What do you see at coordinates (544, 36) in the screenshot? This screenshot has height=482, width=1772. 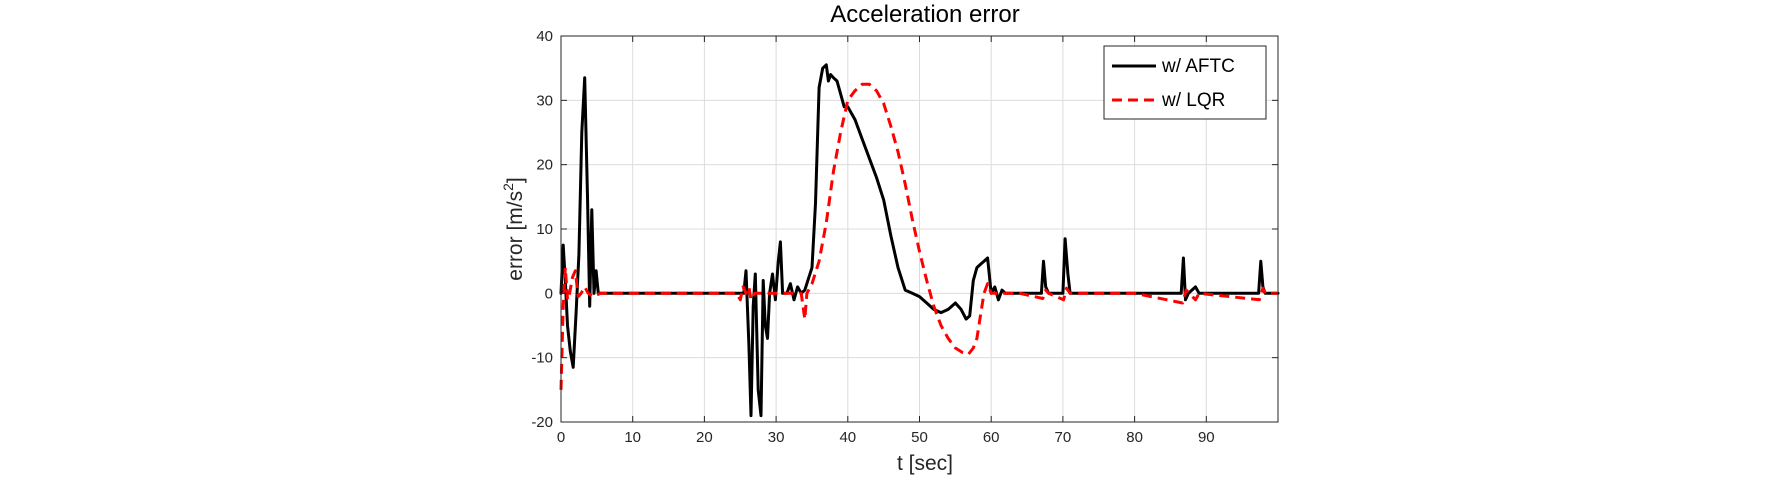 I see `y-tick-label-6: 40` at bounding box center [544, 36].